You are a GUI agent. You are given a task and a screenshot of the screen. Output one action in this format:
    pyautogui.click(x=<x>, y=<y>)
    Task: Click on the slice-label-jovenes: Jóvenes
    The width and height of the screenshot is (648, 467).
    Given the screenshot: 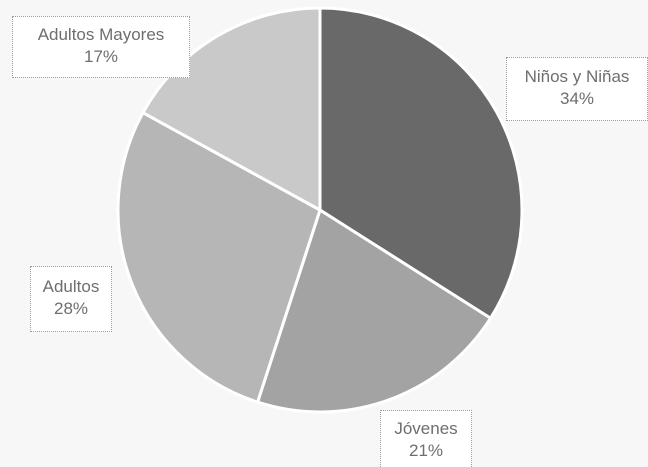 What is the action you would take?
    pyautogui.click(x=426, y=428)
    